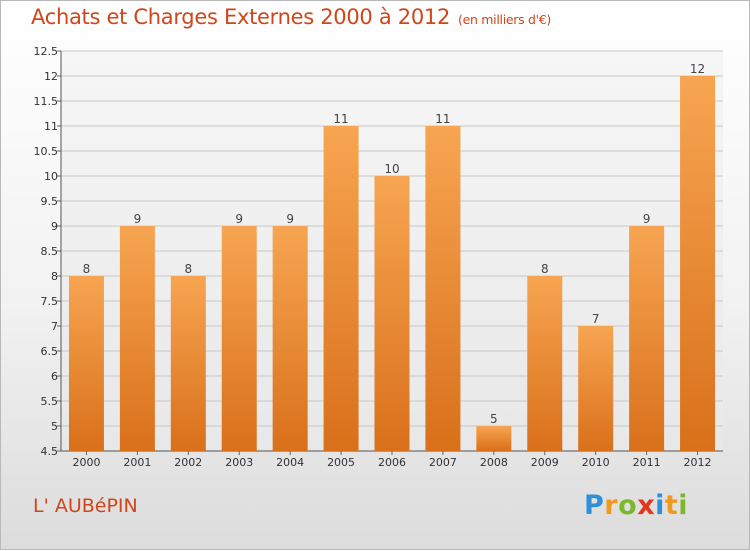  What do you see at coordinates (698, 462) in the screenshot?
I see `x-tick-label: 2012` at bounding box center [698, 462].